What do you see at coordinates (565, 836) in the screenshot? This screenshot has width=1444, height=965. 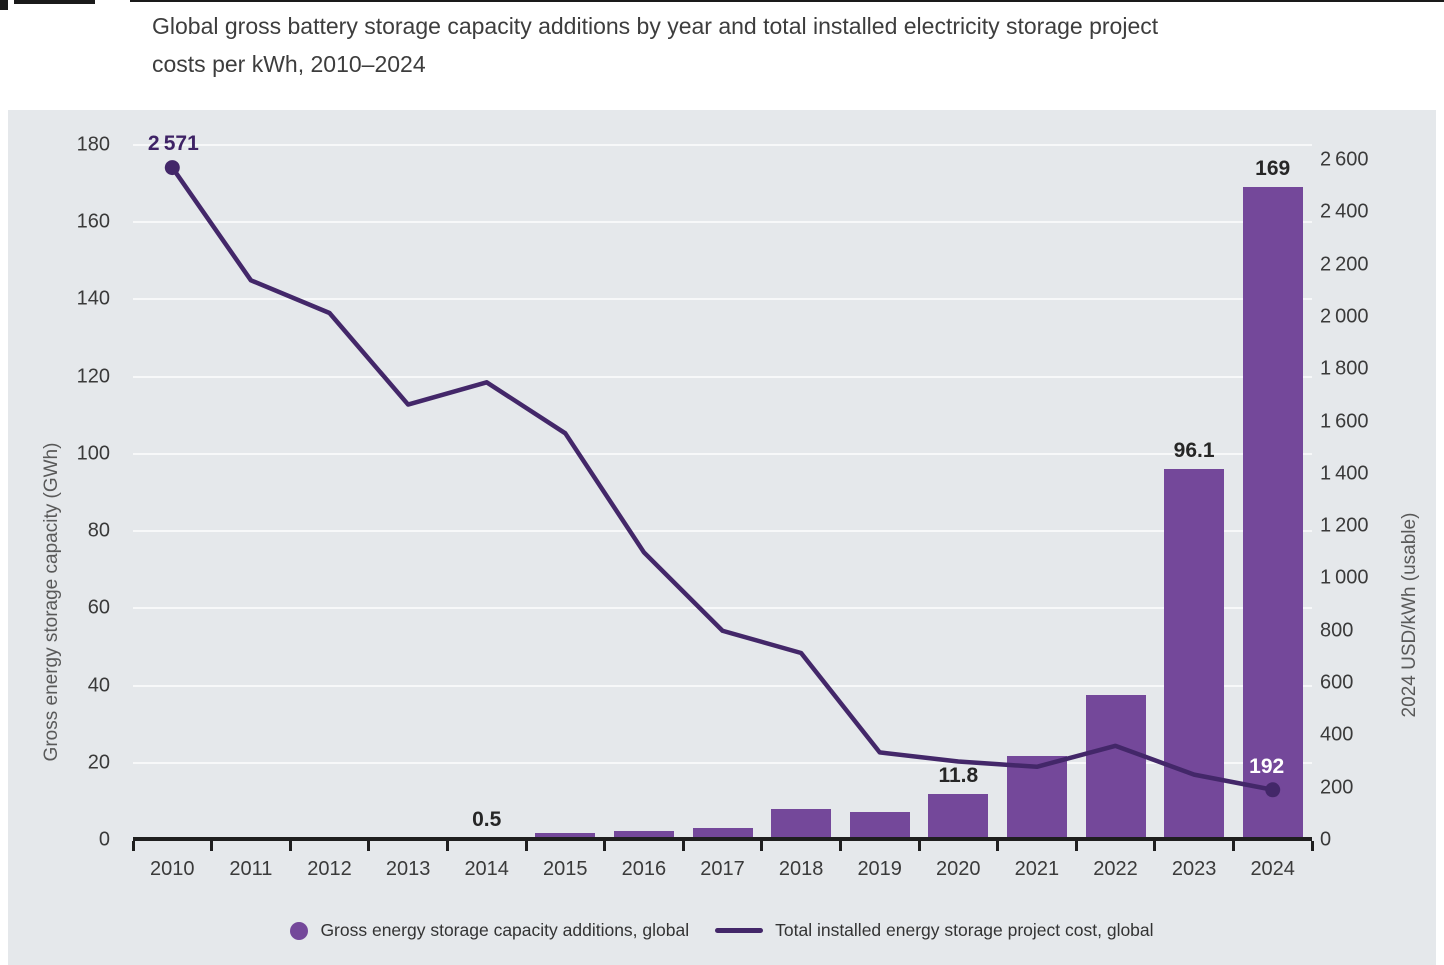 I see `bar-2015` at bounding box center [565, 836].